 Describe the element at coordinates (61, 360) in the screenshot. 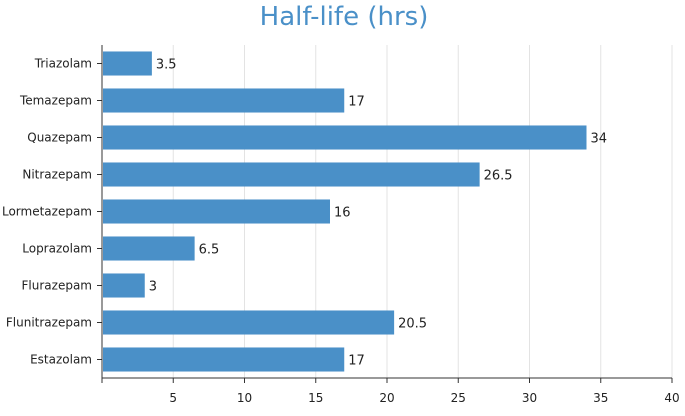

I see `category-label-8: Estazolam` at that location.